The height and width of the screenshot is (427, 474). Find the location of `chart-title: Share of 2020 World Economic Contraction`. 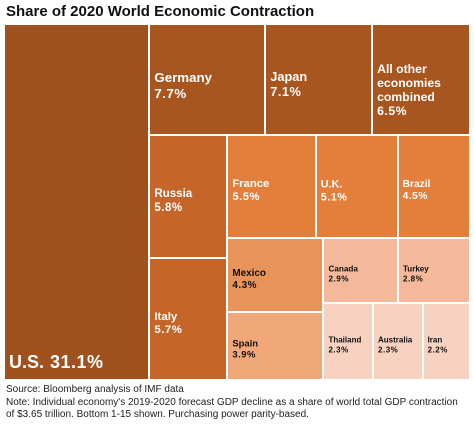

chart-title: Share of 2020 World Economic Contraction is located at coordinates (160, 11).